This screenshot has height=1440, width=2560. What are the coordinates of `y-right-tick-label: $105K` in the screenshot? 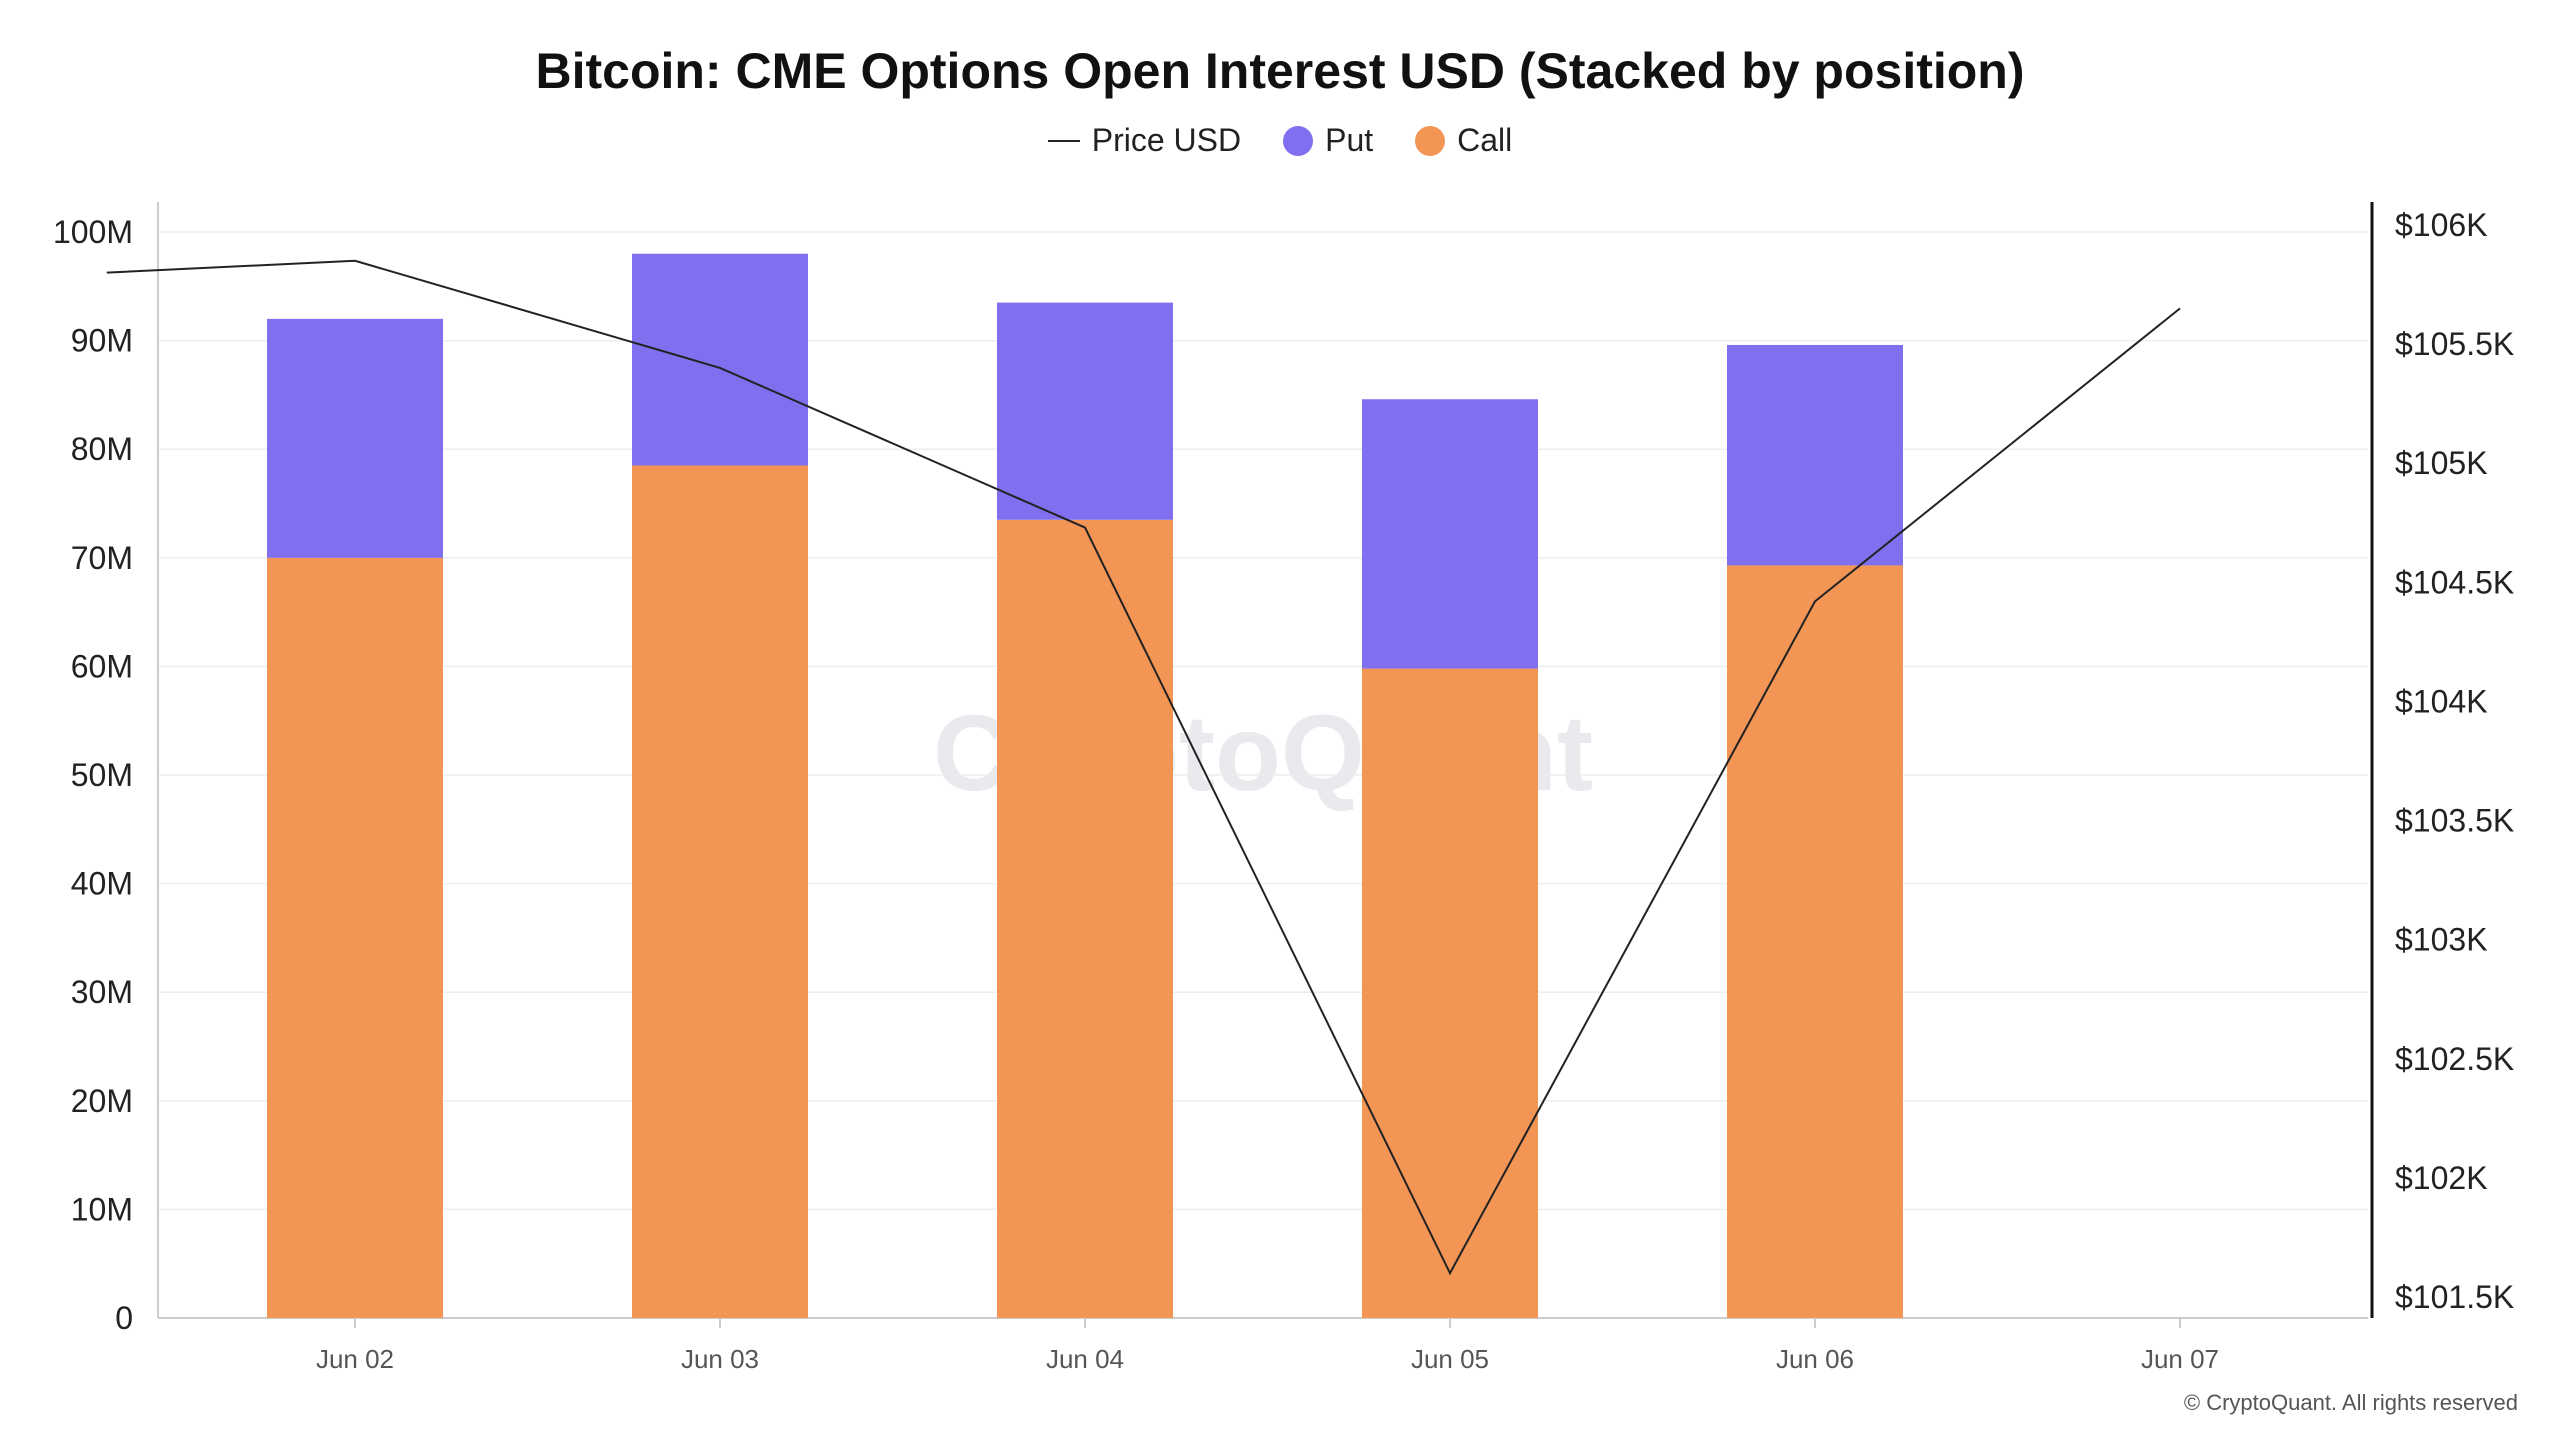 It's located at (2441, 463).